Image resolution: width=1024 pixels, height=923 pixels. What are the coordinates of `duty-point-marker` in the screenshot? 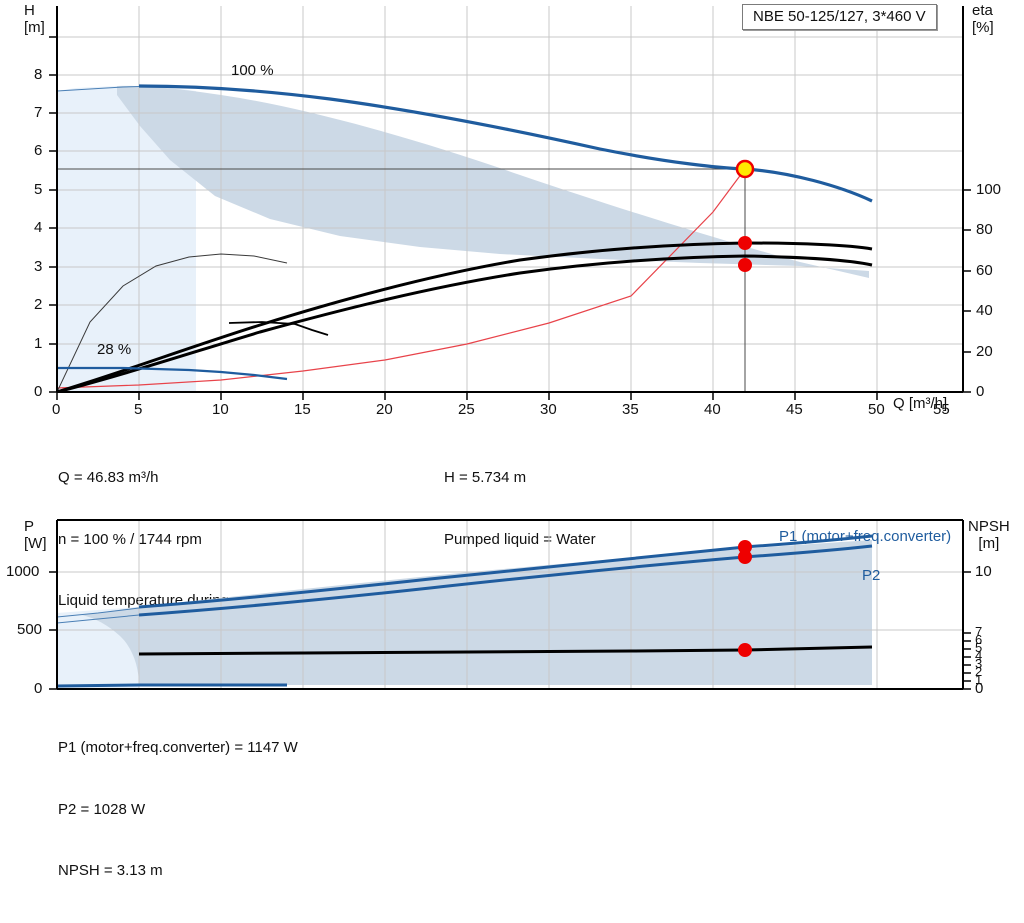 It's located at (745, 169).